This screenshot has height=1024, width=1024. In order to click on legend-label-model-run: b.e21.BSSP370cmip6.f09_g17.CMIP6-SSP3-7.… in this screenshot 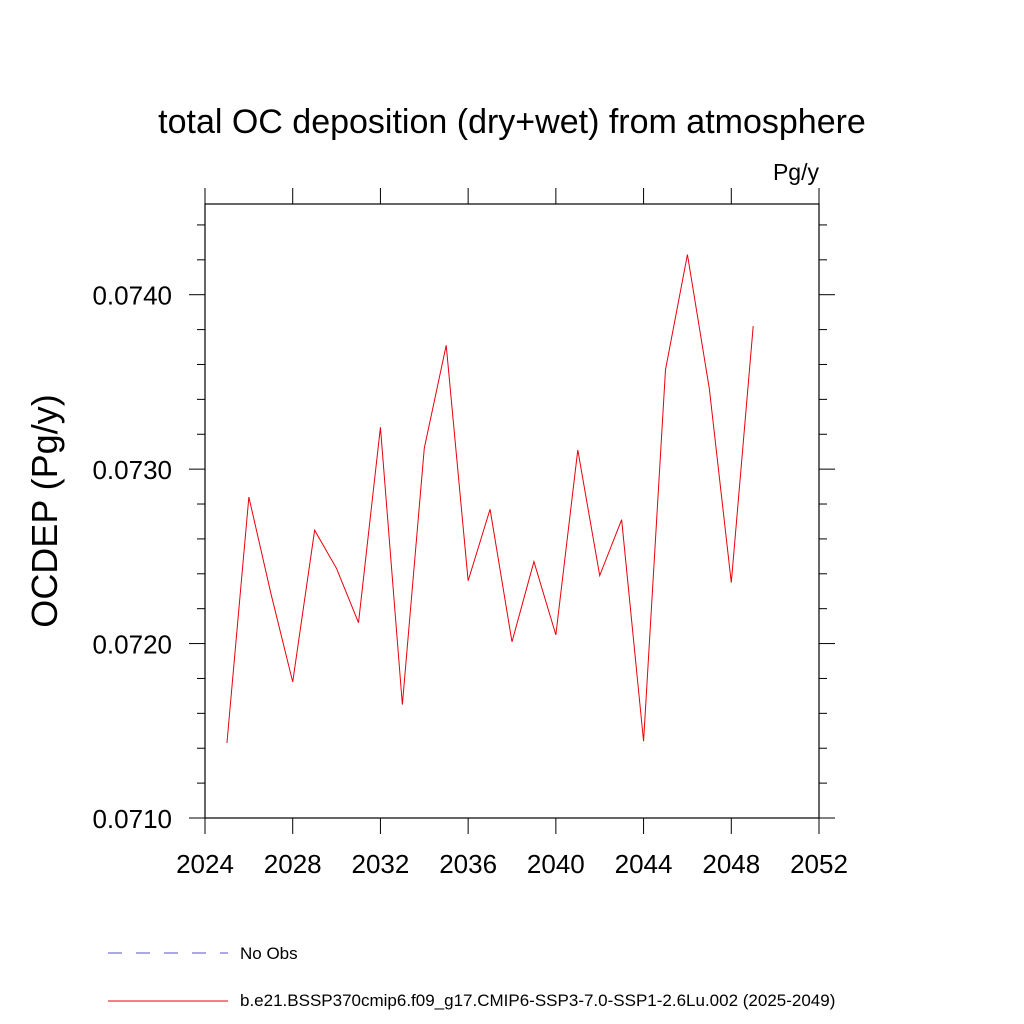, I will do `click(537, 1000)`.